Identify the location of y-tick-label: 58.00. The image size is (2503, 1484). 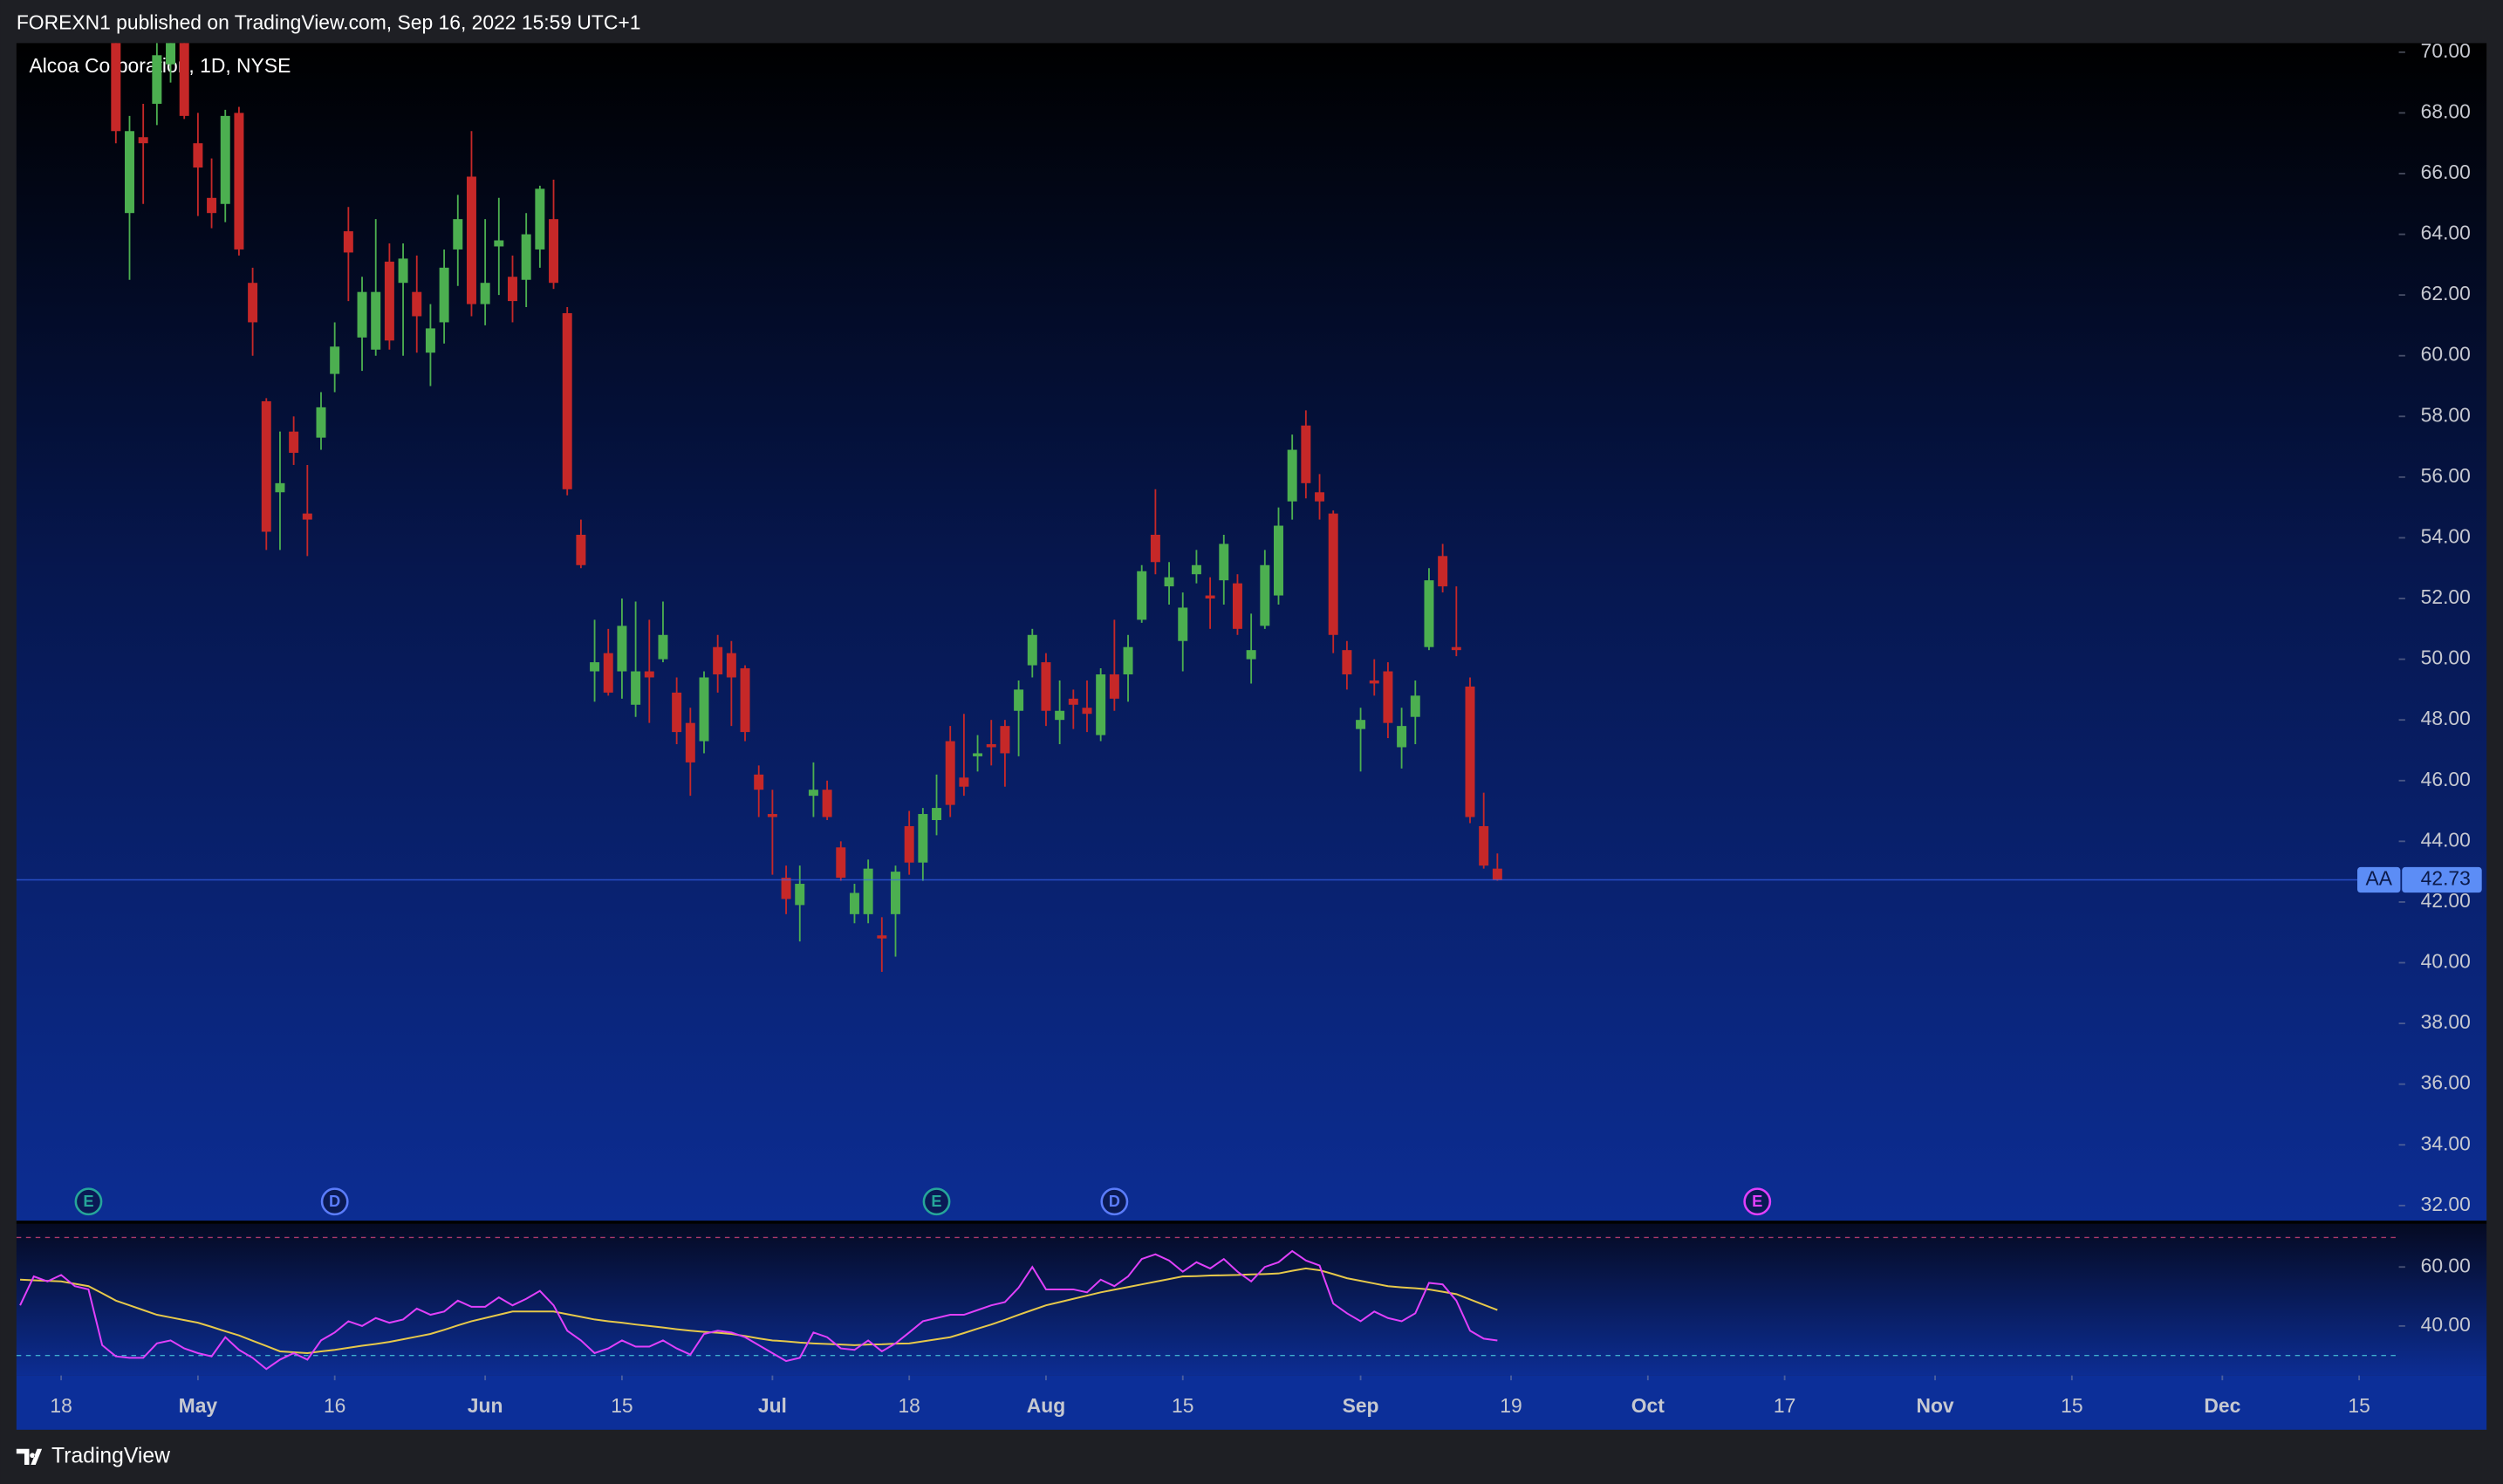
(2446, 414).